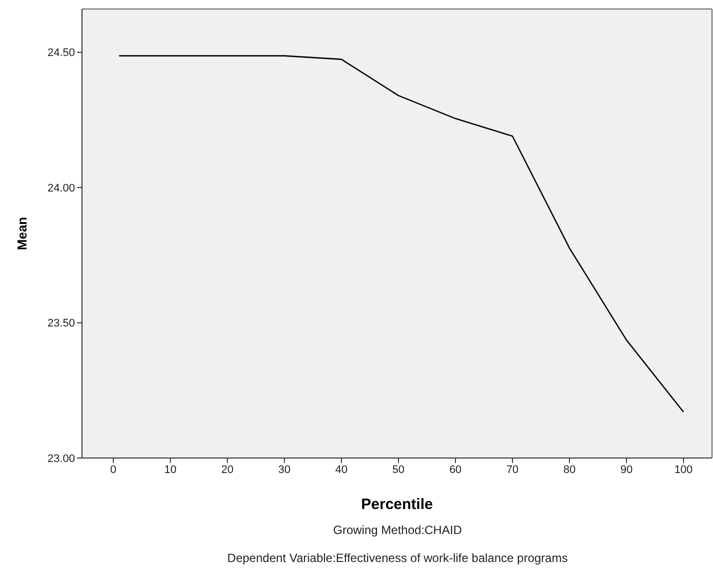 This screenshot has height=580, width=713. I want to click on y-tick-label: 24.00, so click(61, 188).